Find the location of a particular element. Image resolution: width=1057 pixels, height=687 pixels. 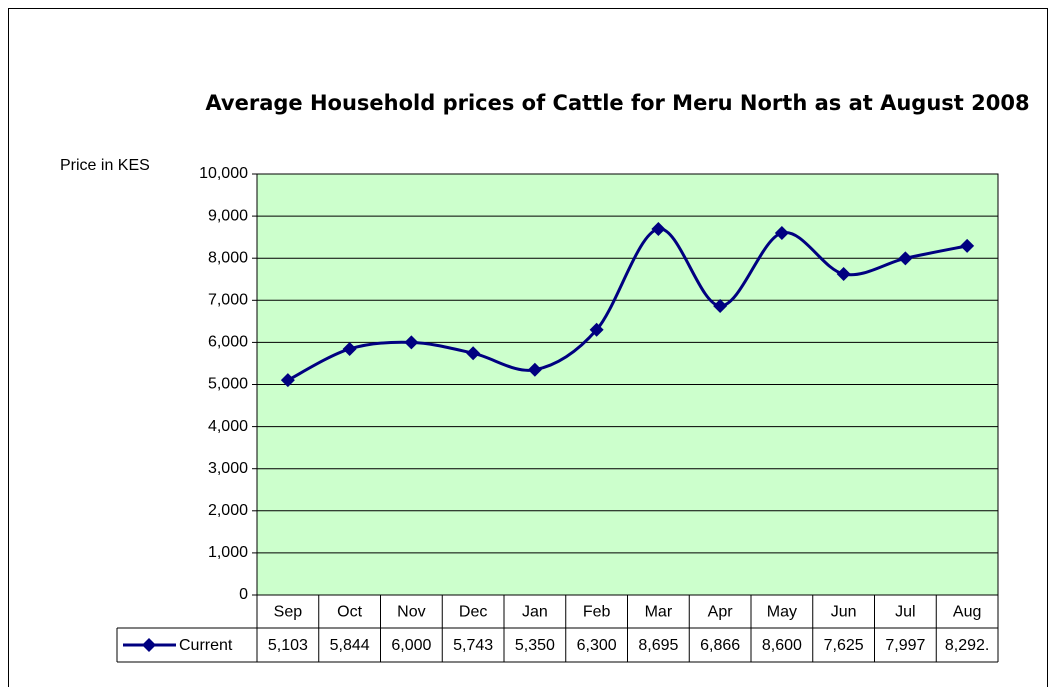

table-value: 7,625 is located at coordinates (844, 645).